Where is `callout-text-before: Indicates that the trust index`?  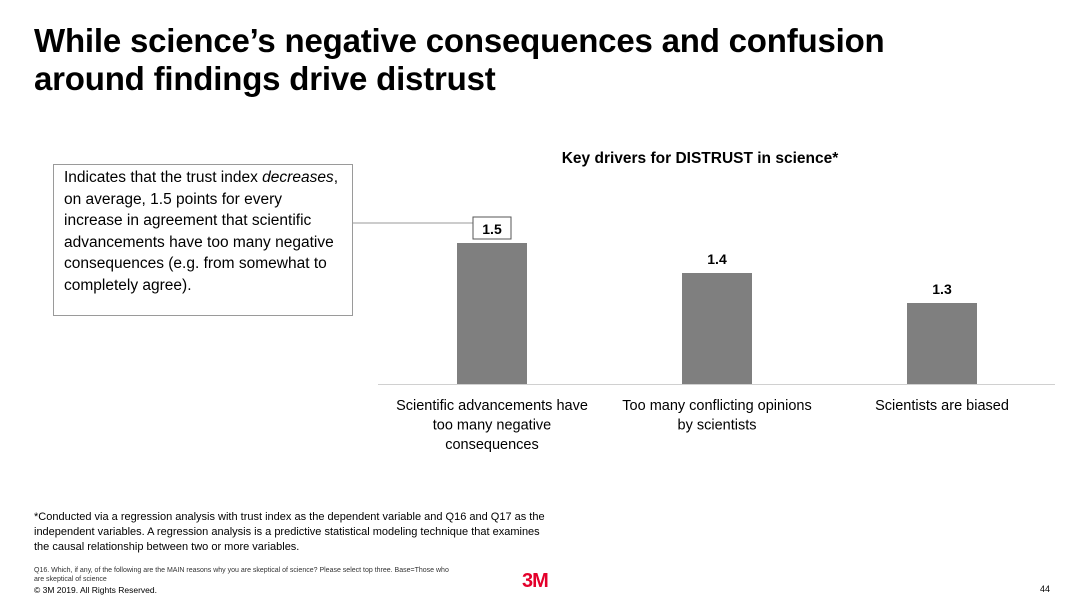 callout-text-before: Indicates that the trust index is located at coordinates (163, 177).